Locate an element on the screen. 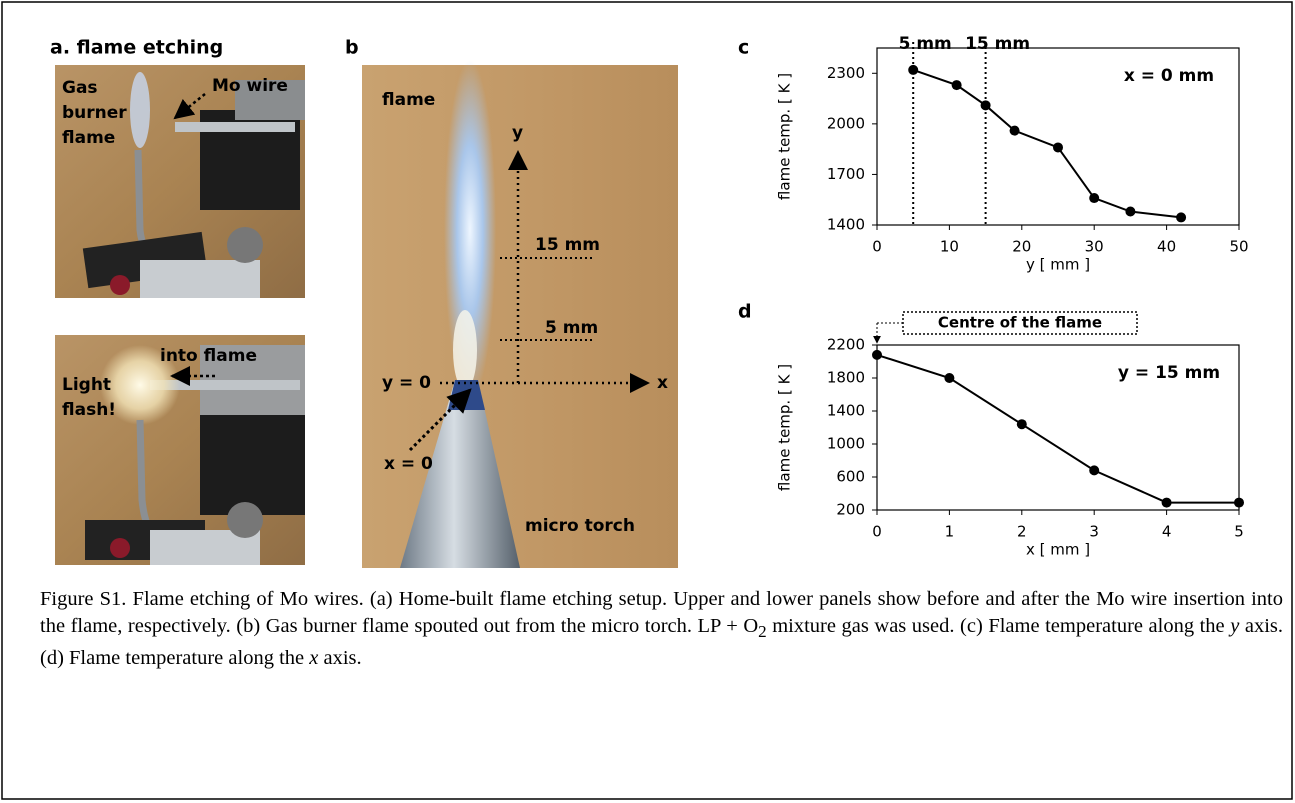  x-tick-label: 1 is located at coordinates (950, 532).